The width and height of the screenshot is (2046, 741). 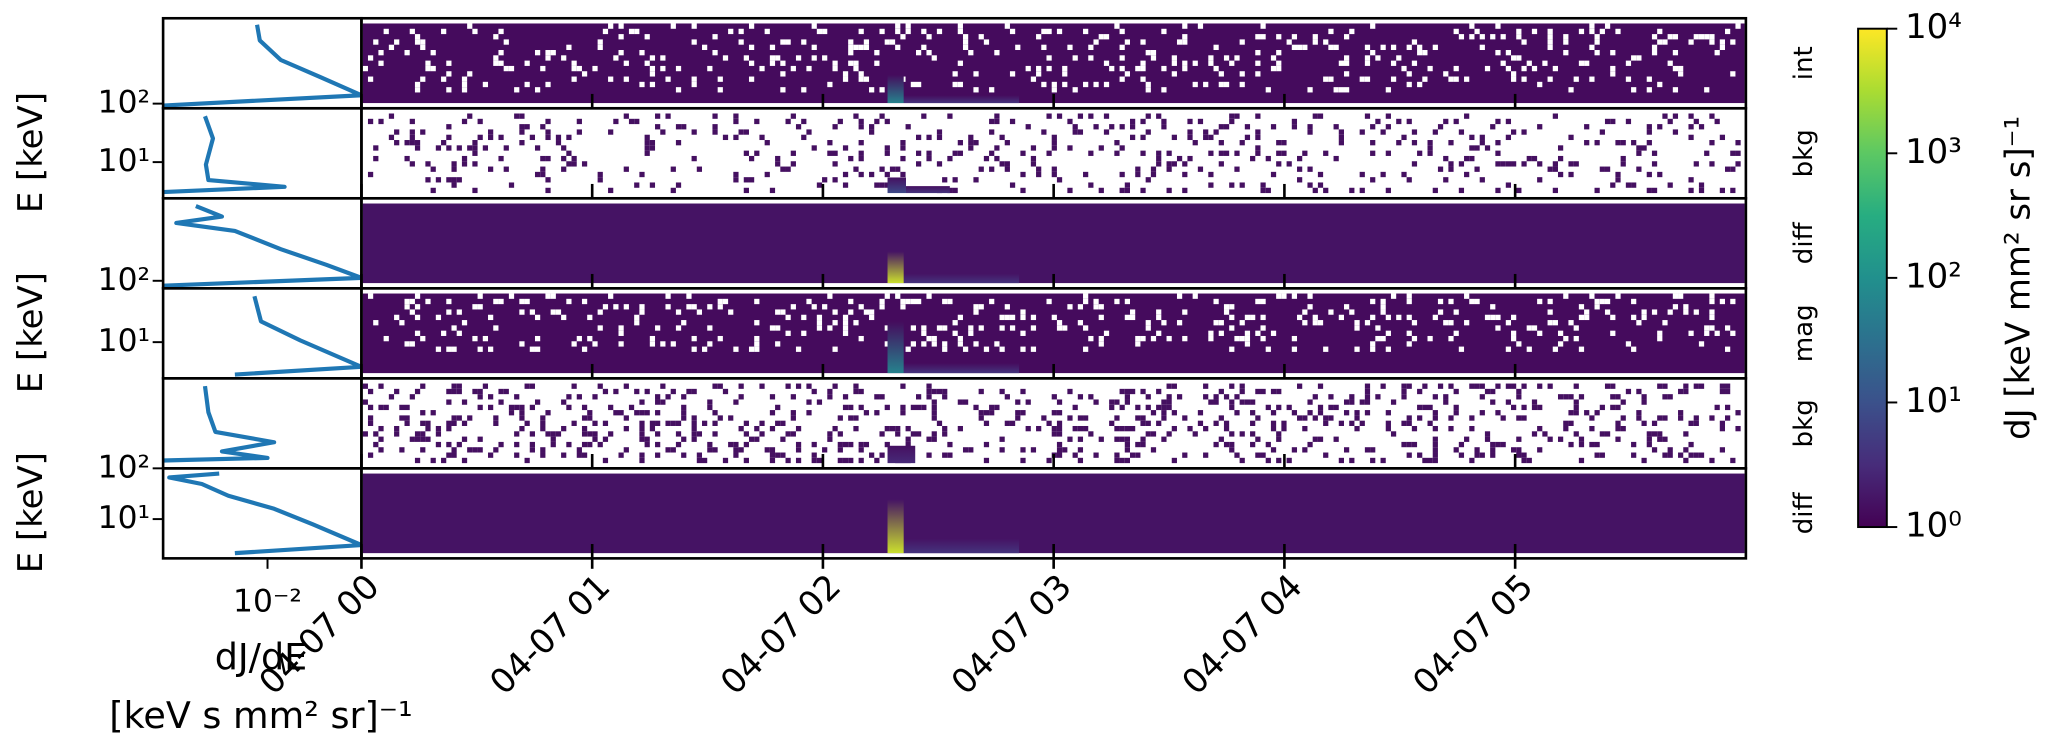 What do you see at coordinates (30, 512) in the screenshot?
I see `y-axis-label: E [keV]` at bounding box center [30, 512].